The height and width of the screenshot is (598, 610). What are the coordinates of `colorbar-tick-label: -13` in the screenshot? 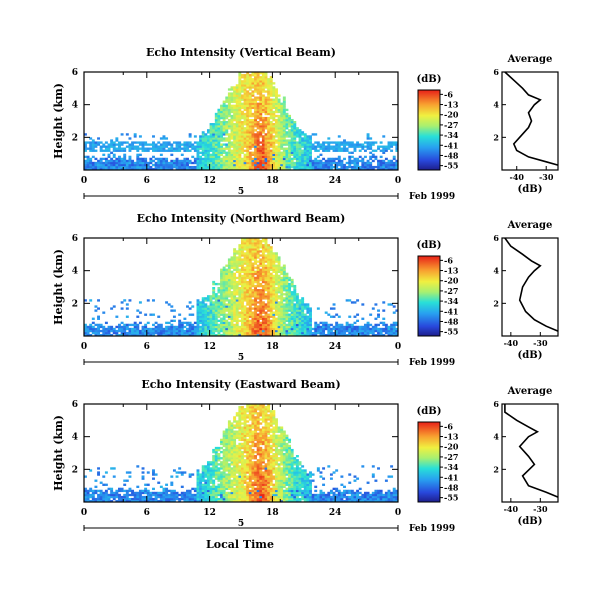 It's located at (451, 105).